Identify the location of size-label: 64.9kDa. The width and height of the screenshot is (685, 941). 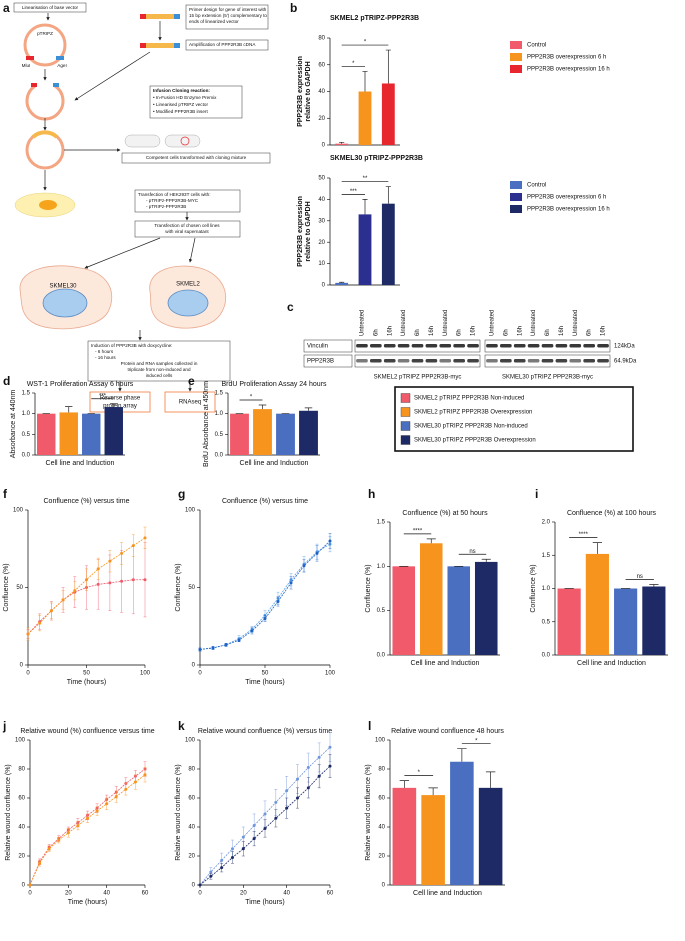
(625, 362).